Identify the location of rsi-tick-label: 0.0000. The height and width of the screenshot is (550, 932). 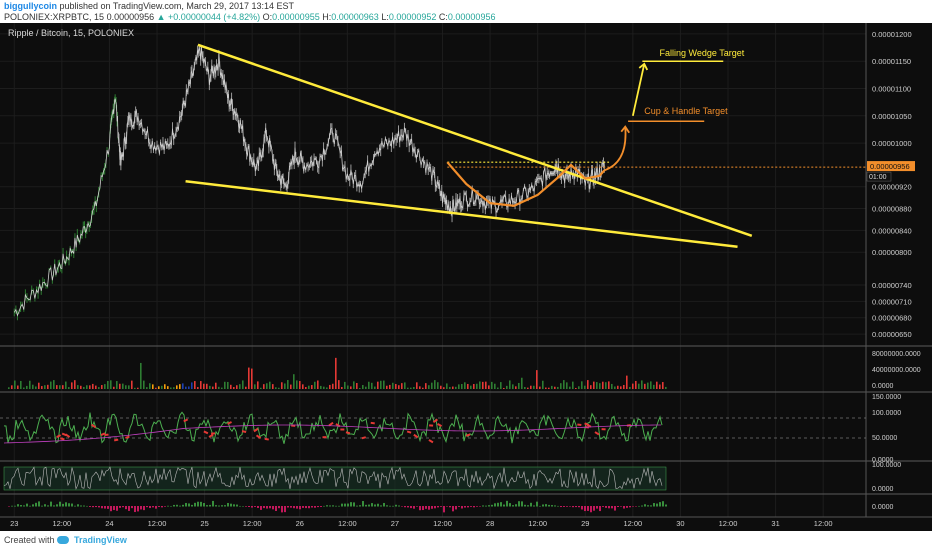
(883, 460).